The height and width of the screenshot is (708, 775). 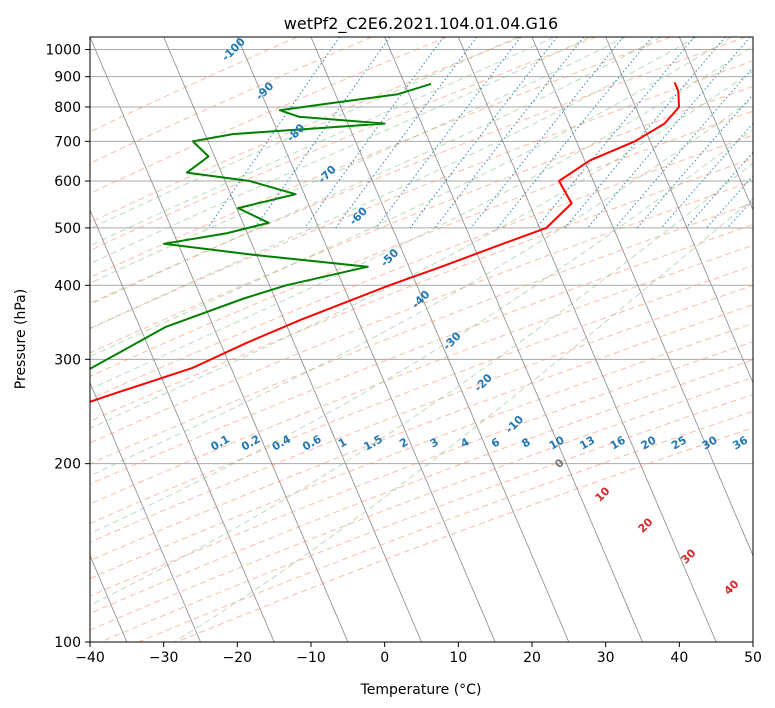 I want to click on y-tick-label: 400, so click(x=67, y=286).